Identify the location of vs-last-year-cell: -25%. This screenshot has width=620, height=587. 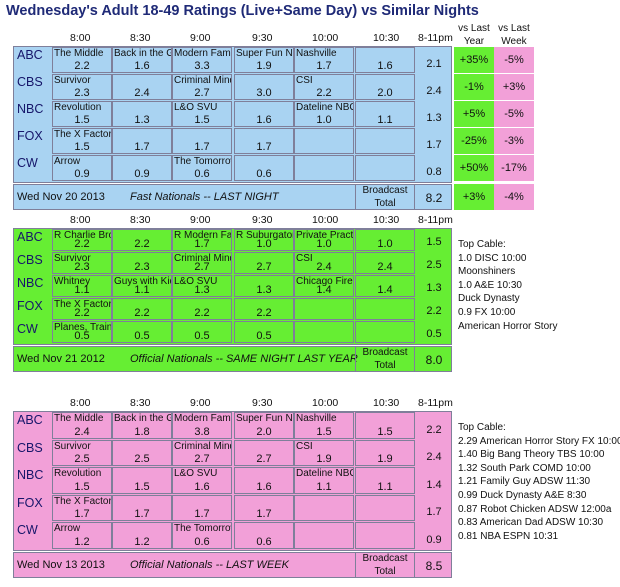
(474, 141).